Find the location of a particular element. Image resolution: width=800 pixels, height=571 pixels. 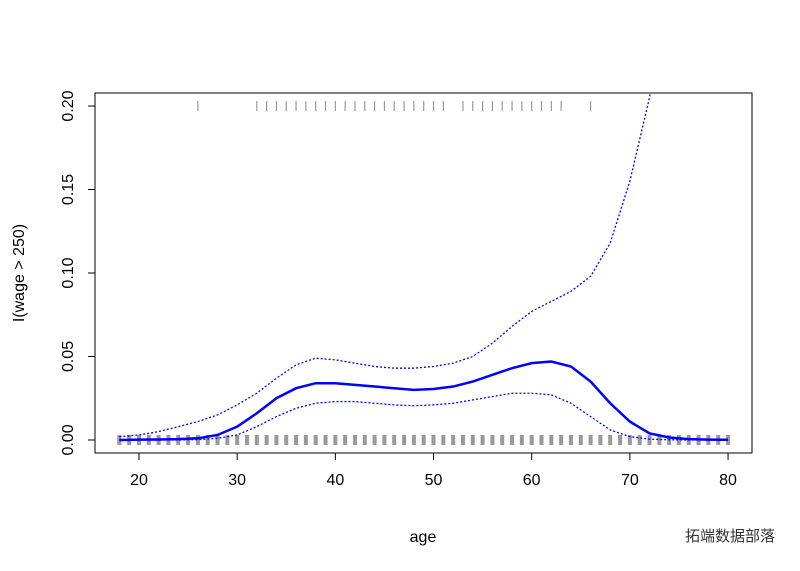

x-tick-label: 50 is located at coordinates (434, 480).